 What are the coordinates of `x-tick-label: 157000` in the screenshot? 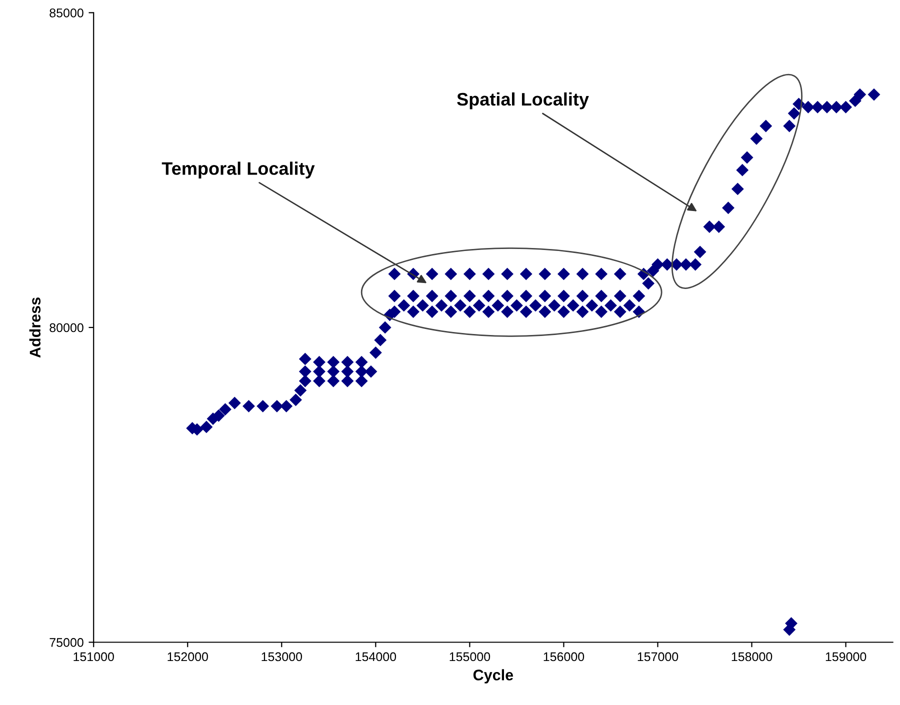 It's located at (658, 657).